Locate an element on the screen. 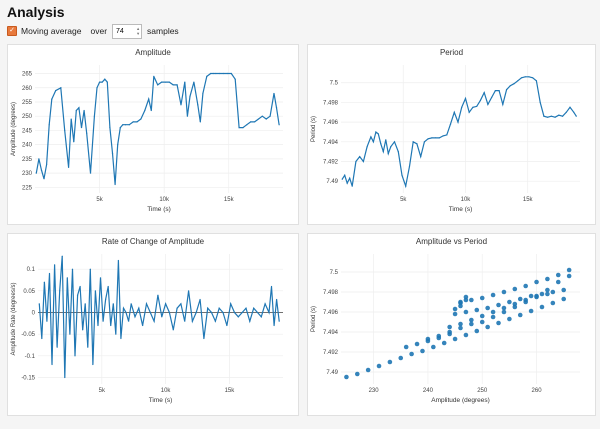 The height and width of the screenshot is (429, 600). y-tick-label: 7.496 is located at coordinates (331, 123).